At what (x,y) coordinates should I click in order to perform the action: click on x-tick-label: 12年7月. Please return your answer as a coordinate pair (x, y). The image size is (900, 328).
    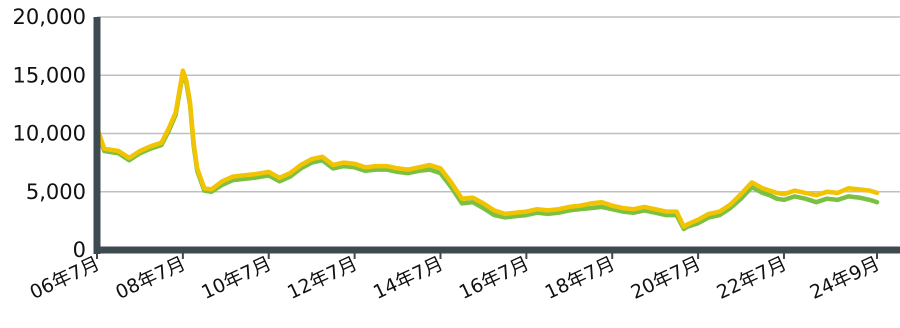
    Looking at the image, I should click on (322, 278).